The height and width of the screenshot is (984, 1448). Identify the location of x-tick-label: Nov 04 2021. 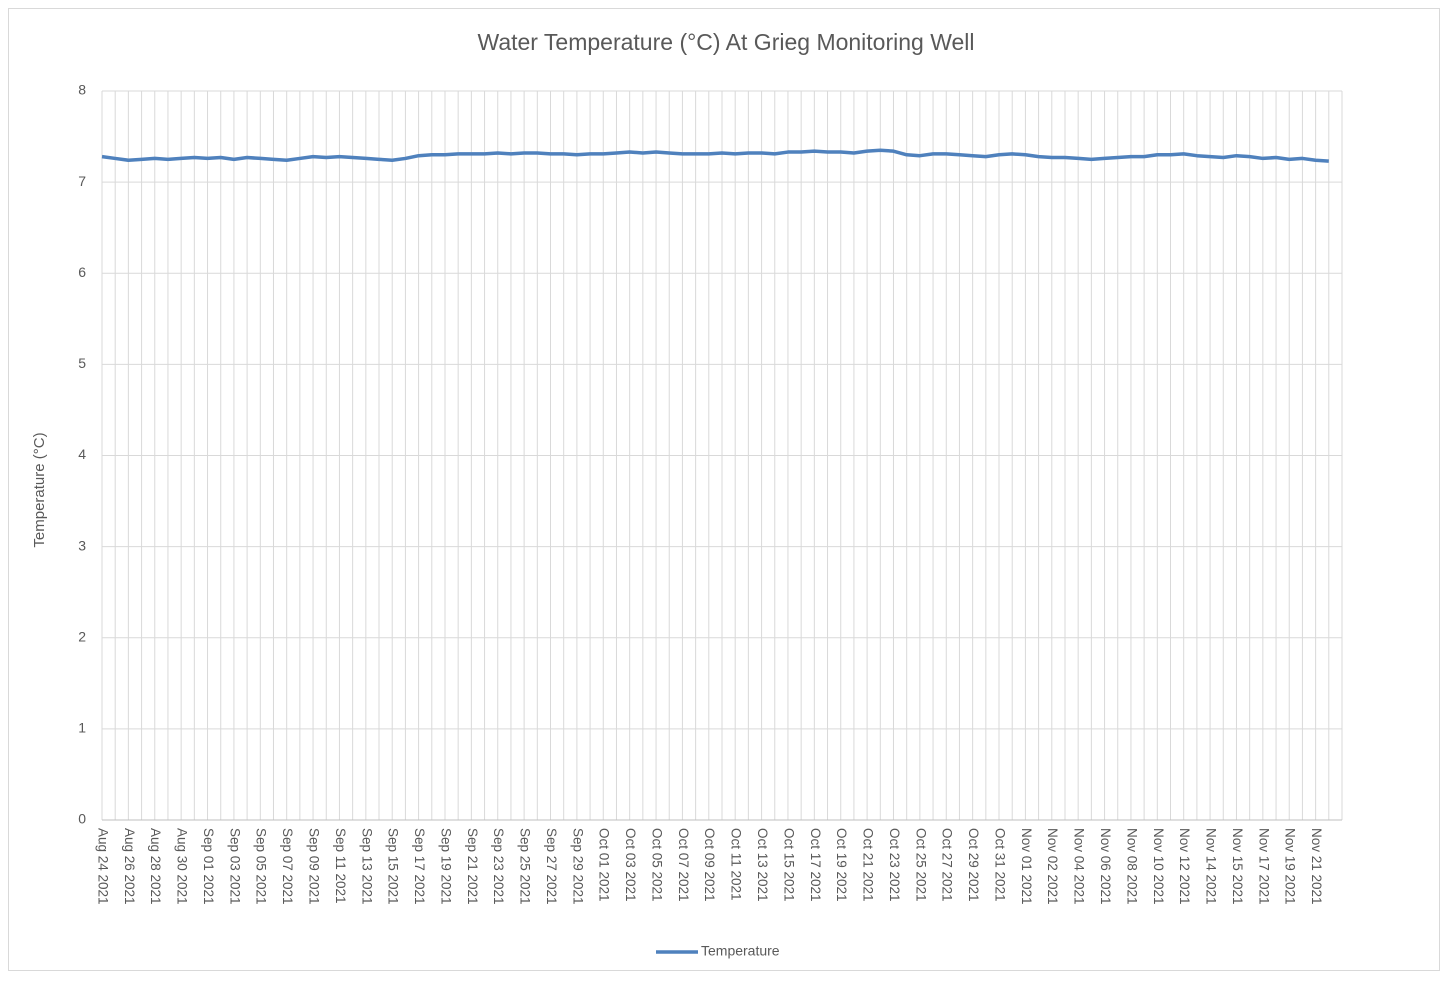
(1079, 866).